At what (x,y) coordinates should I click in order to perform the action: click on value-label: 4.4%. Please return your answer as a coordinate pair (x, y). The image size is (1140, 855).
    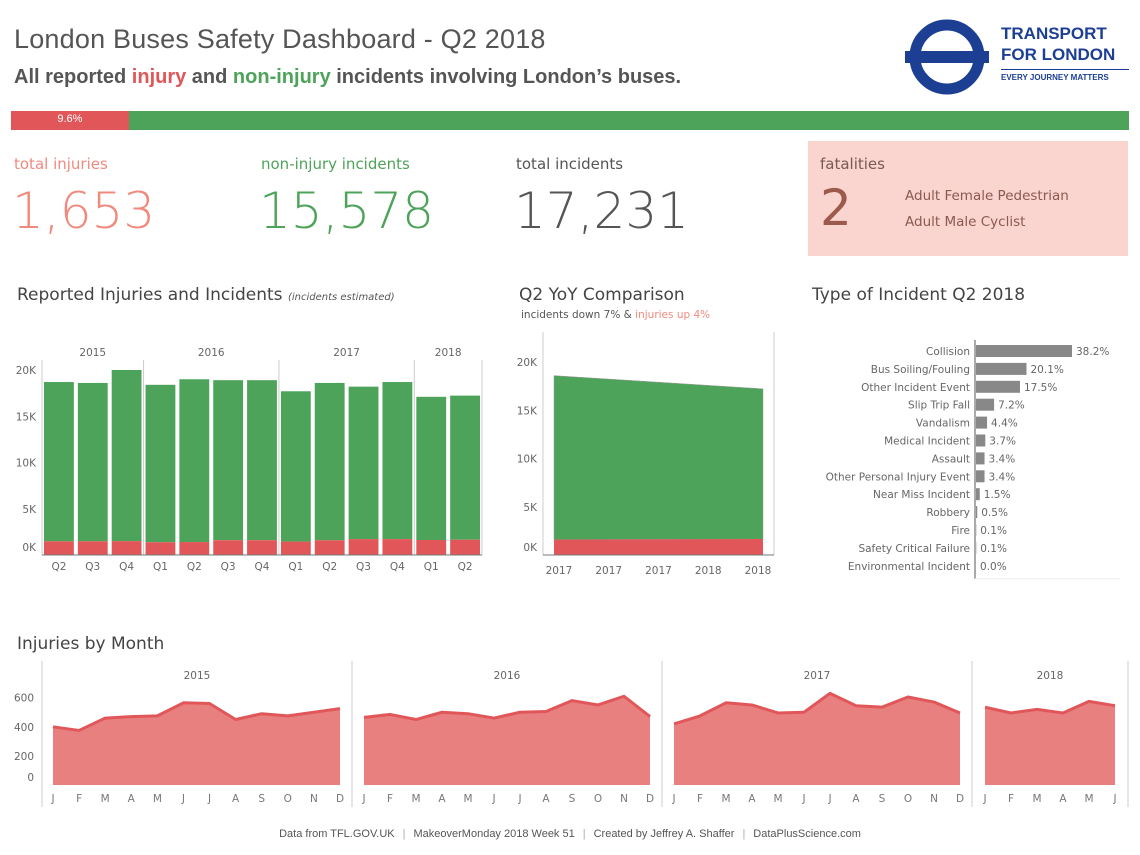
    Looking at the image, I should click on (1004, 424).